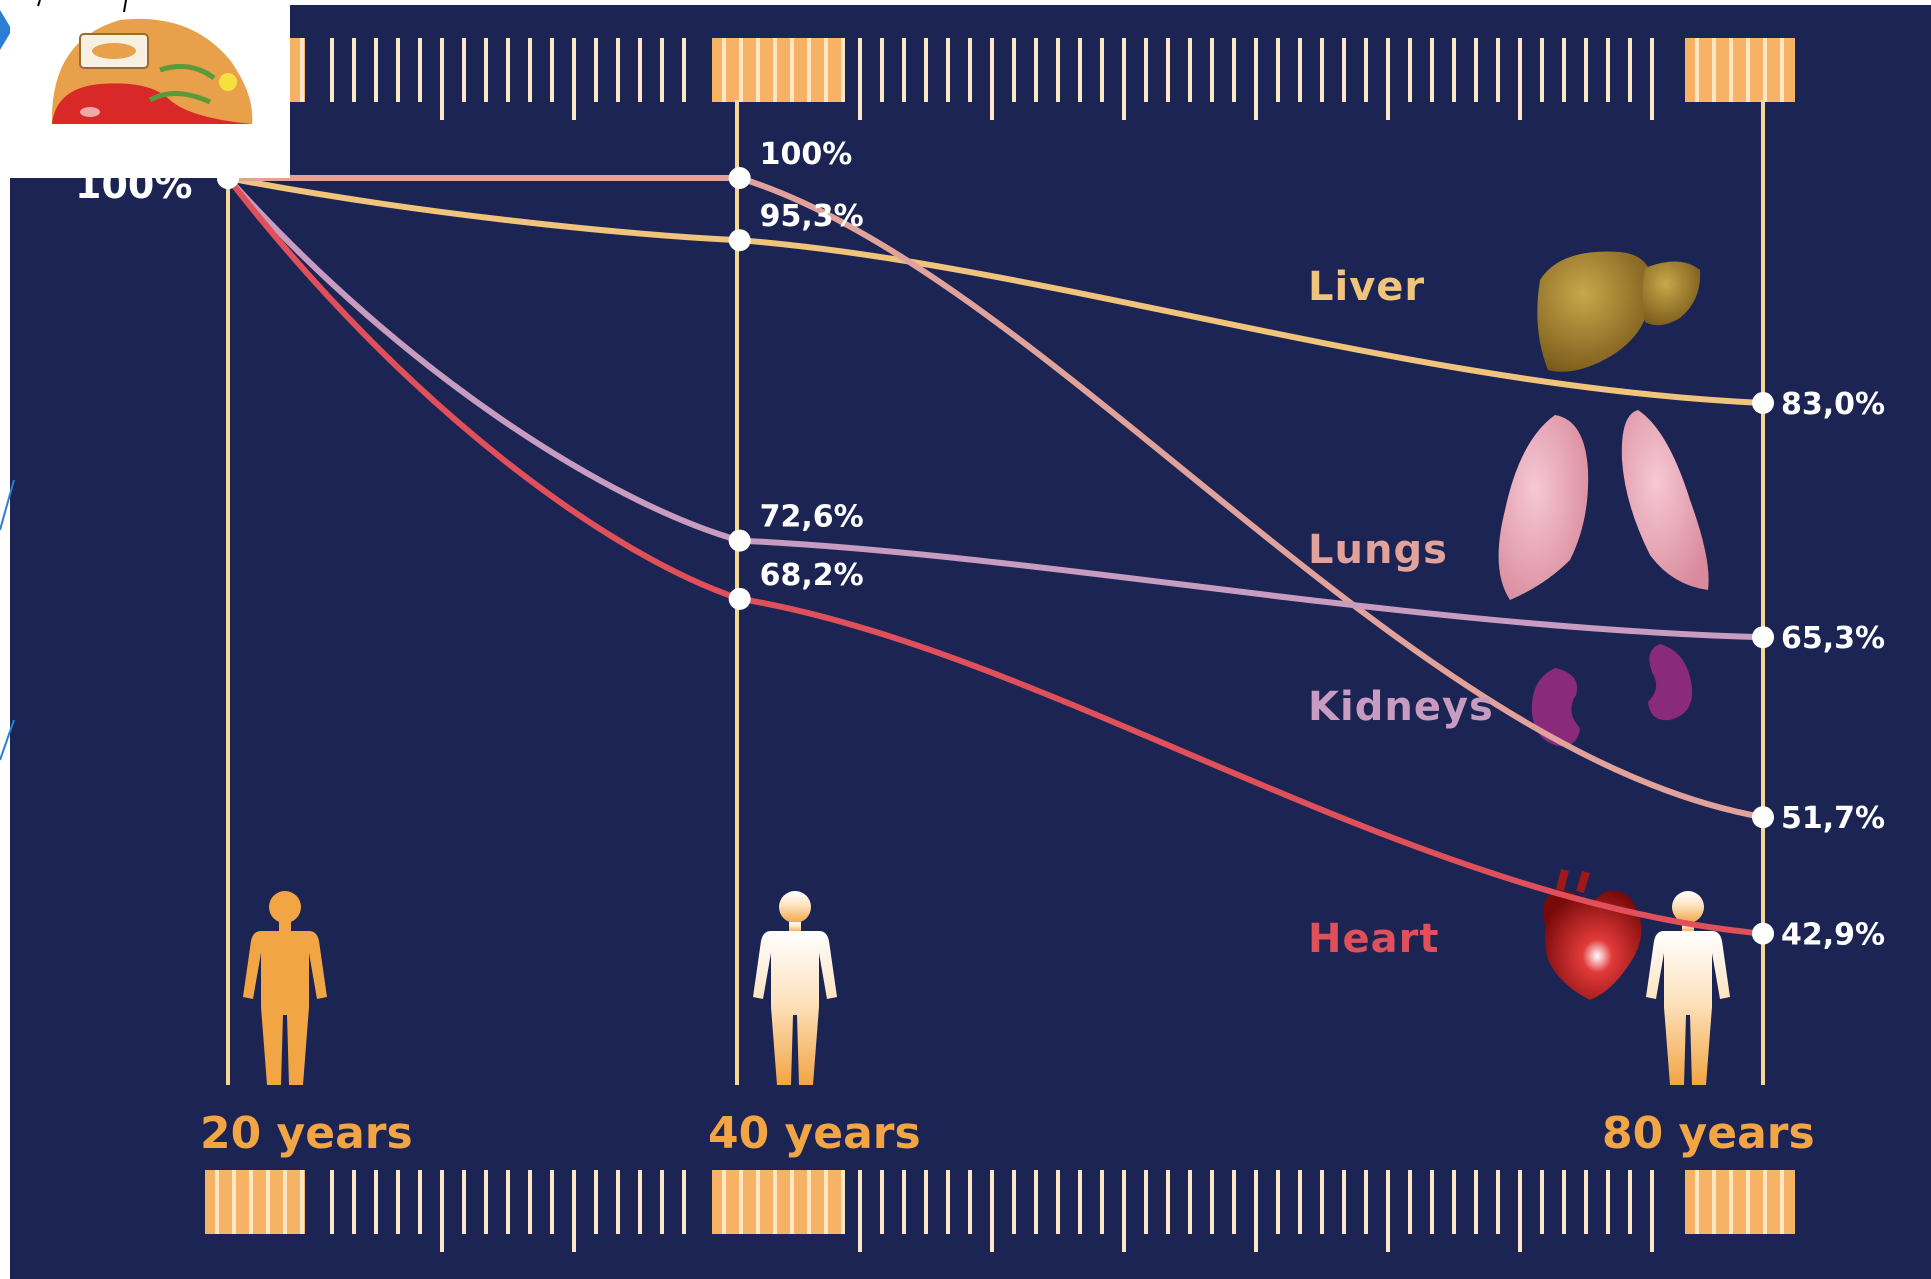 The height and width of the screenshot is (1279, 1931). I want to click on tick-label-80-years: 80 years, so click(1708, 1133).